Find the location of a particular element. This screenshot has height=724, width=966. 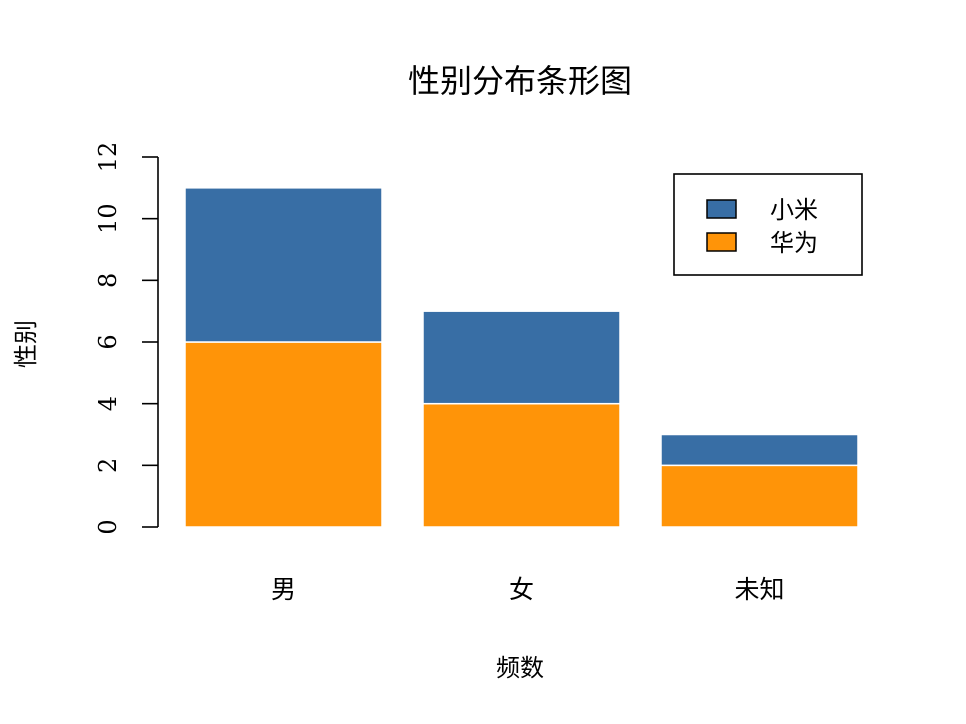

chart-title: 性别分布条形图 is located at coordinates (520, 81).